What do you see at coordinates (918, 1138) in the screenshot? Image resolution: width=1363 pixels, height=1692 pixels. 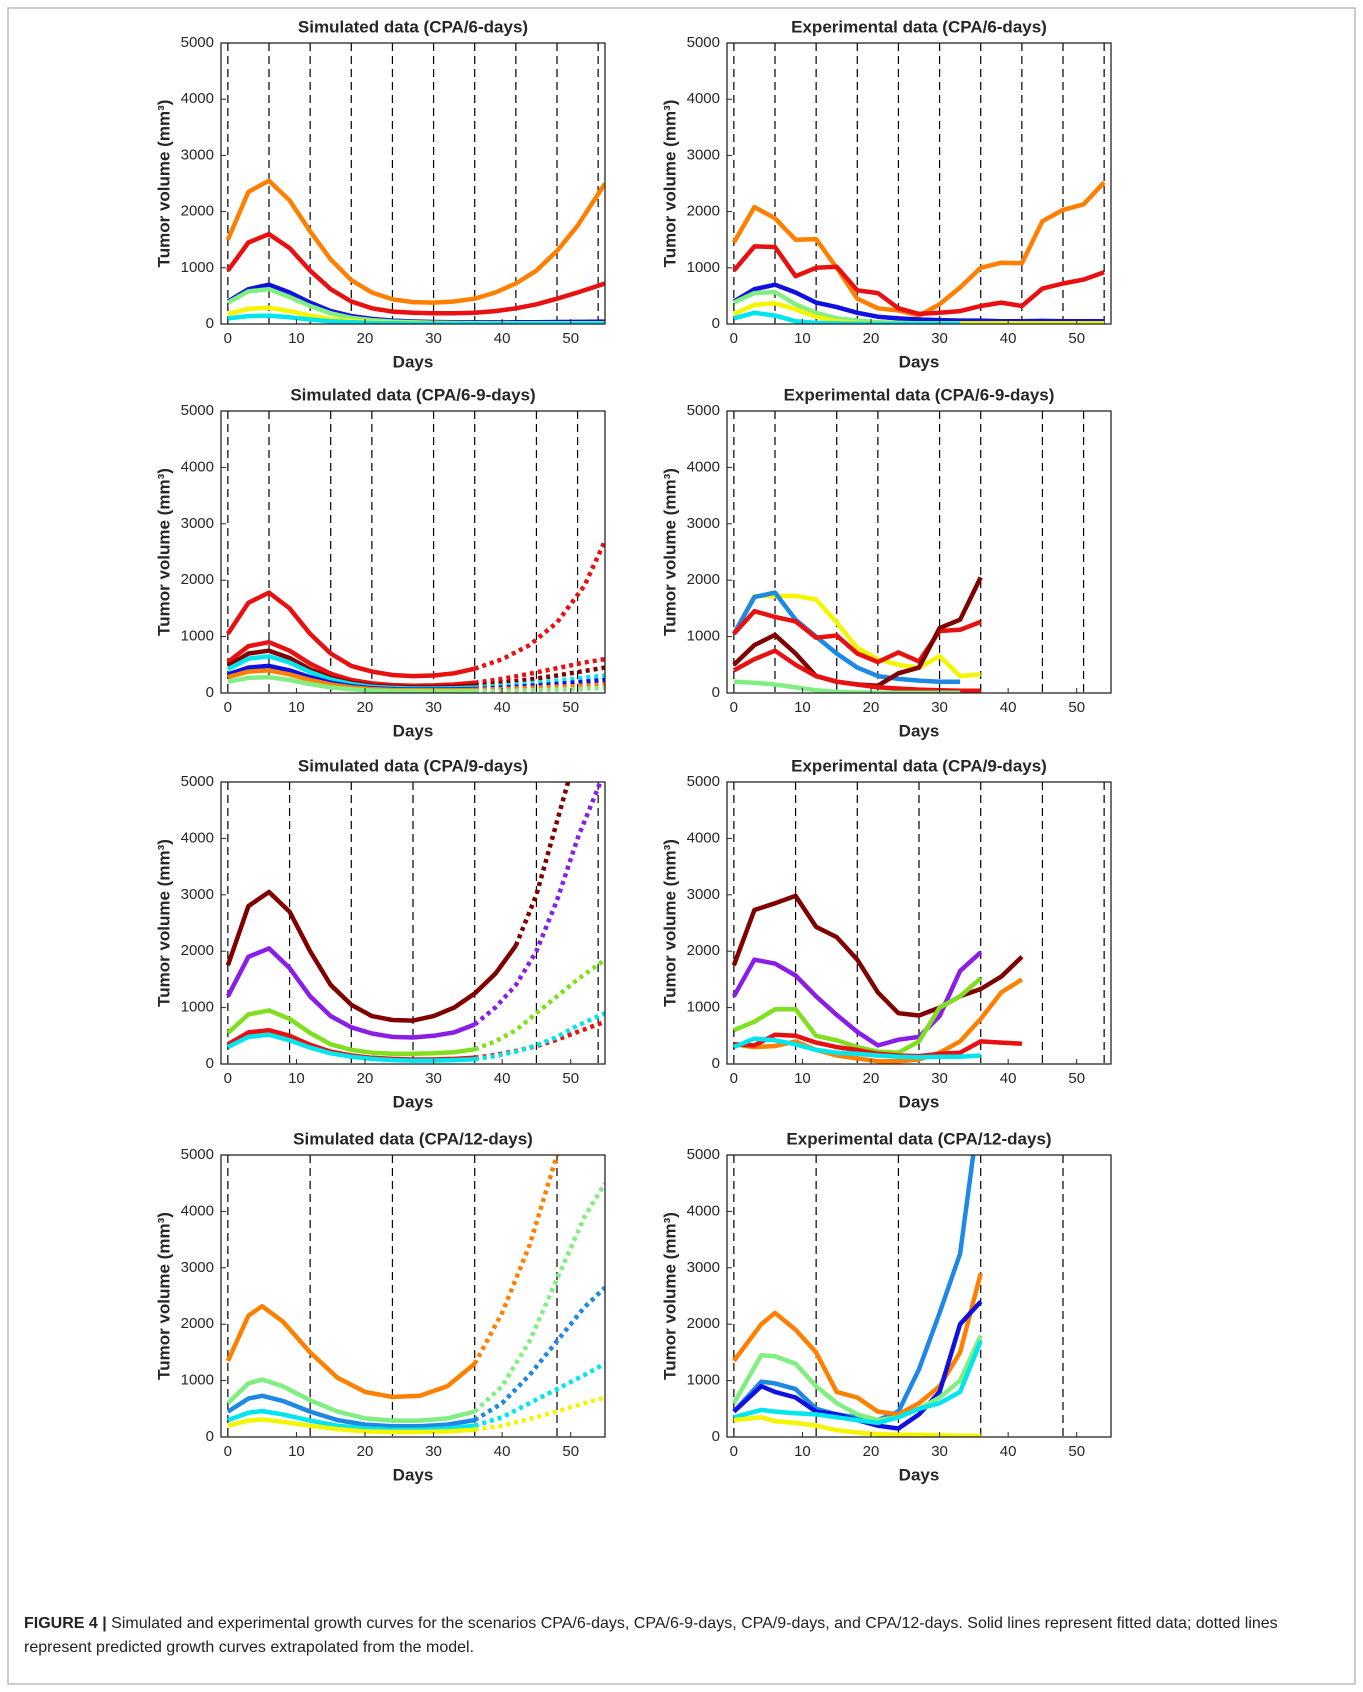 I see `chart-title: Experimental data (CPA/12-days)` at bounding box center [918, 1138].